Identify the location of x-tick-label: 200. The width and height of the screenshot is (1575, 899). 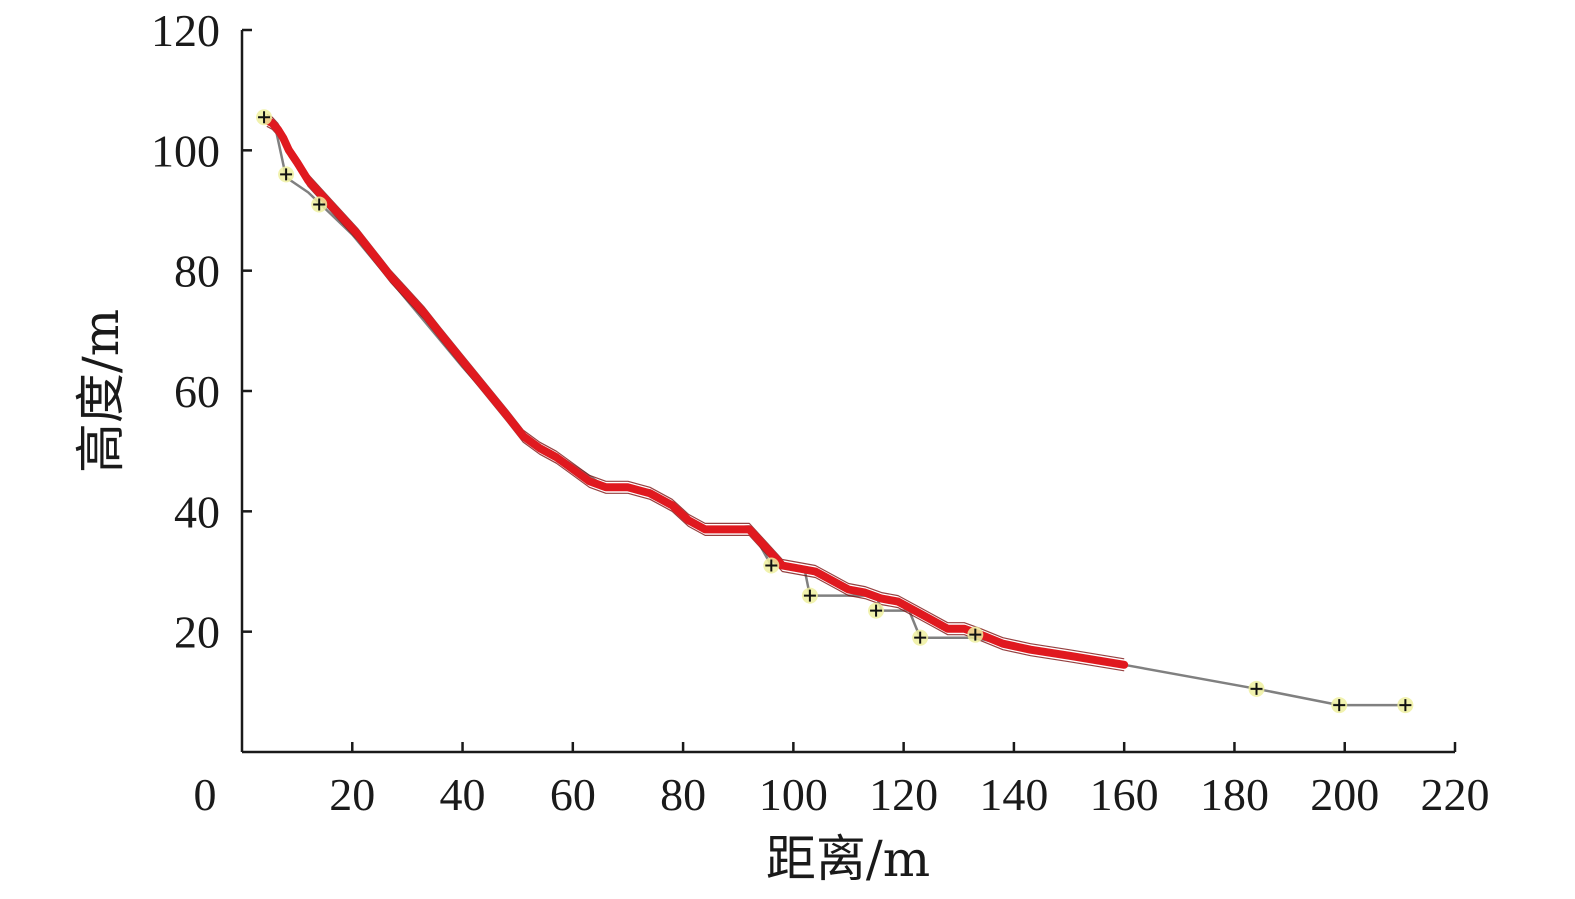
(1344, 794).